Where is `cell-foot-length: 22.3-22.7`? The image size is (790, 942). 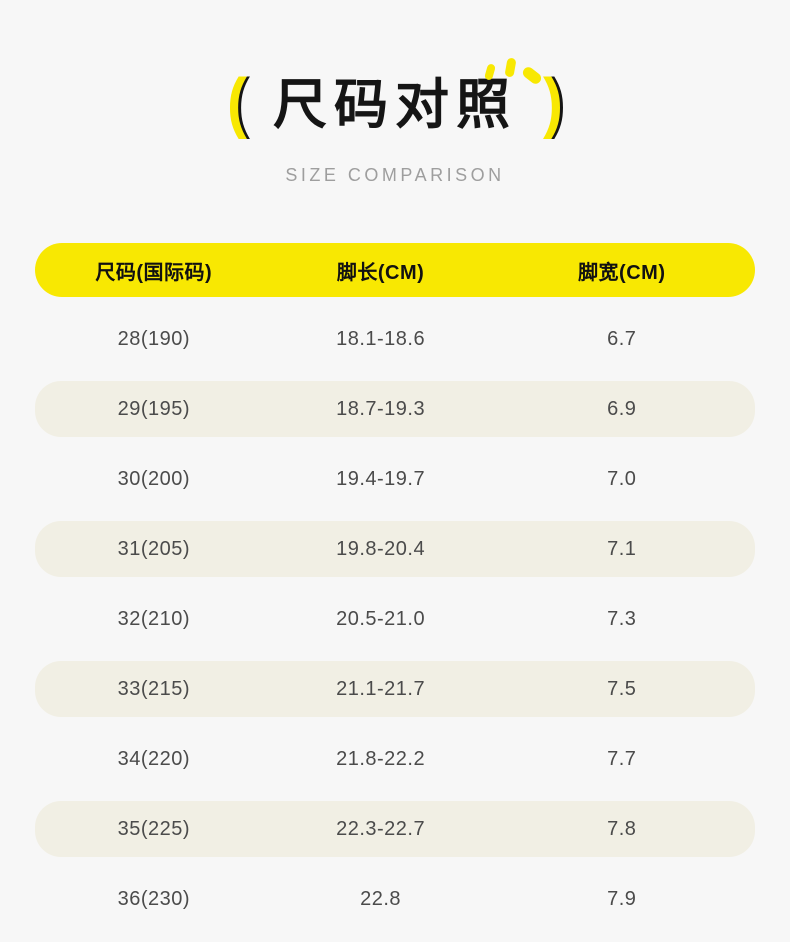 cell-foot-length: 22.3-22.7 is located at coordinates (381, 828).